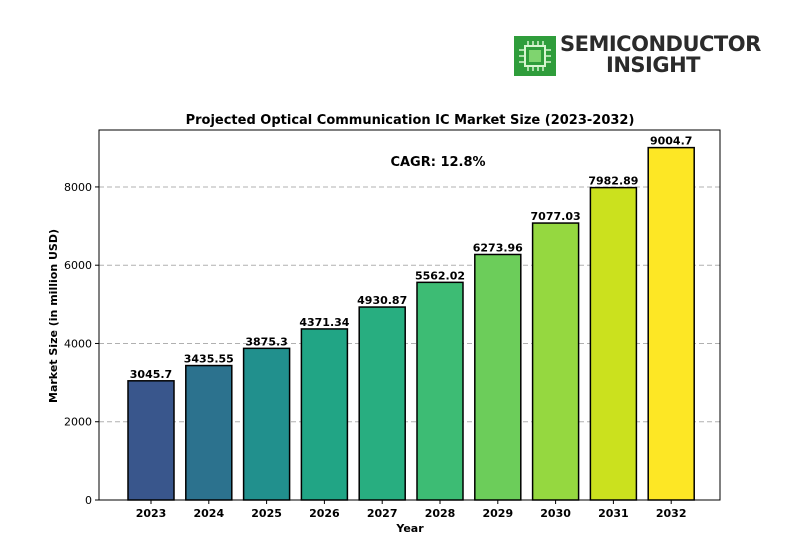  I want to click on bar-2026, so click(324, 414).